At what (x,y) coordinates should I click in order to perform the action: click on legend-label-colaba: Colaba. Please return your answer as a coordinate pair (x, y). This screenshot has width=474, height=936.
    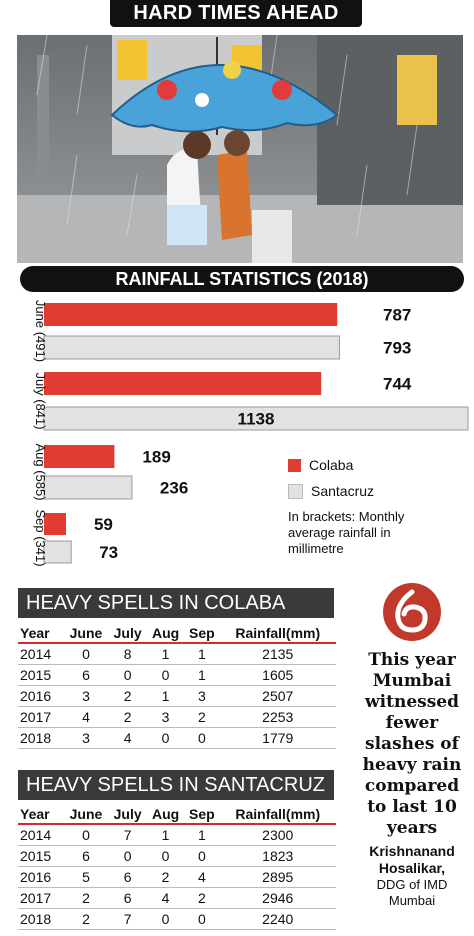
    Looking at the image, I should click on (331, 465).